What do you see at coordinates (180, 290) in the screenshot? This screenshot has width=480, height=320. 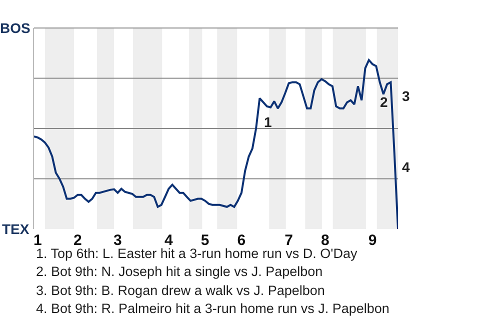 I see `text: 3. Bot 9th: B. Rogan drew a walk vs J. Papelbon` at bounding box center [180, 290].